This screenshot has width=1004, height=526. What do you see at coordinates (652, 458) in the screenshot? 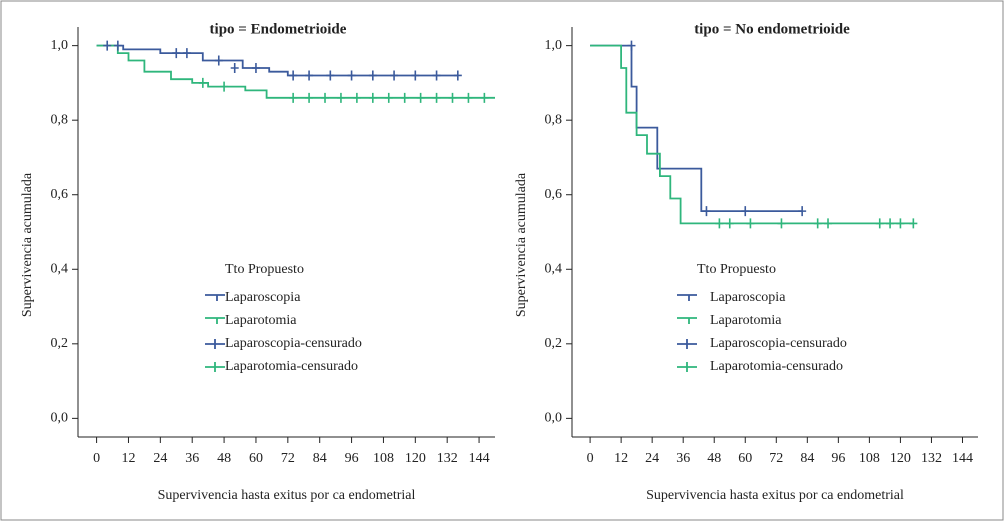
I see `x-tick-label: 24` at bounding box center [652, 458].